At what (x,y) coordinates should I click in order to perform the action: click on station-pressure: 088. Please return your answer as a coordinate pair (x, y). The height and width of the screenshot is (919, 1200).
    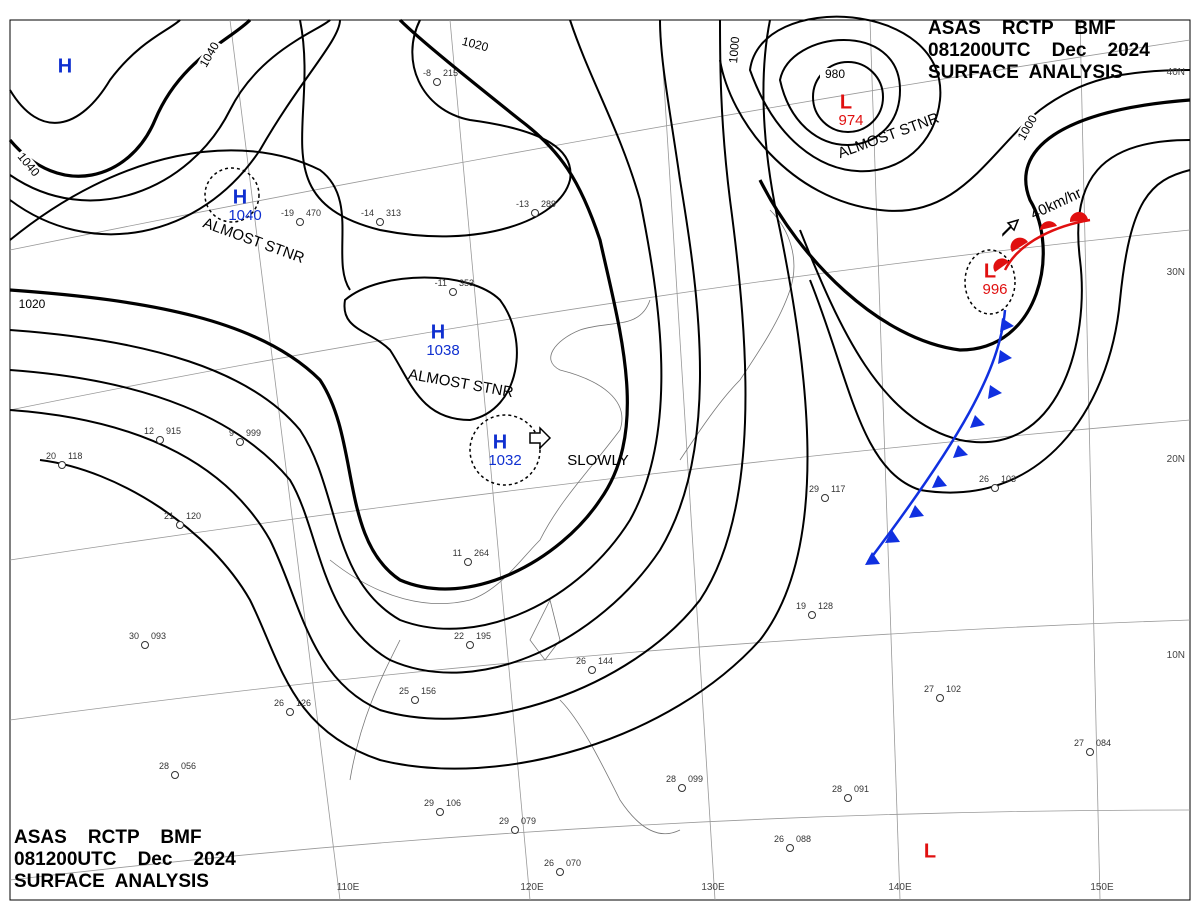
    Looking at the image, I should click on (803, 839).